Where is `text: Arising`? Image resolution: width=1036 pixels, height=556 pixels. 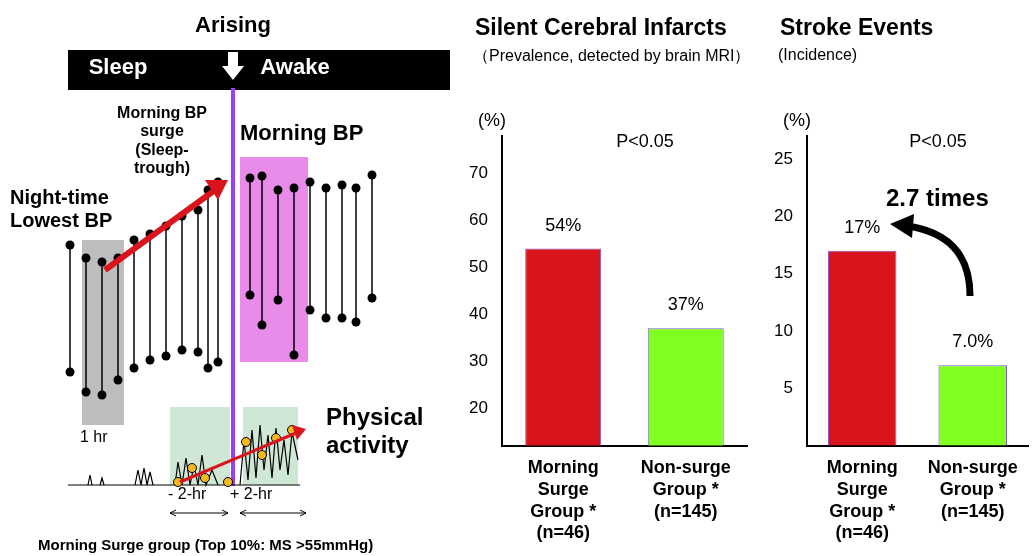 text: Arising is located at coordinates (233, 25).